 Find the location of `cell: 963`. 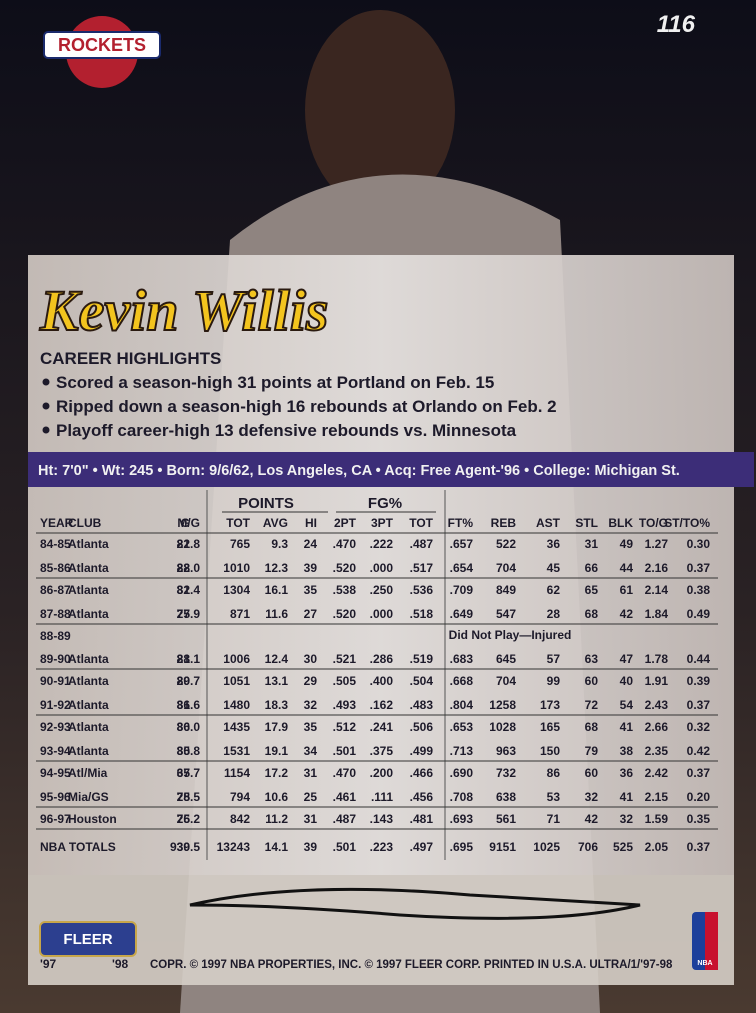

cell: 963 is located at coordinates (506, 751).